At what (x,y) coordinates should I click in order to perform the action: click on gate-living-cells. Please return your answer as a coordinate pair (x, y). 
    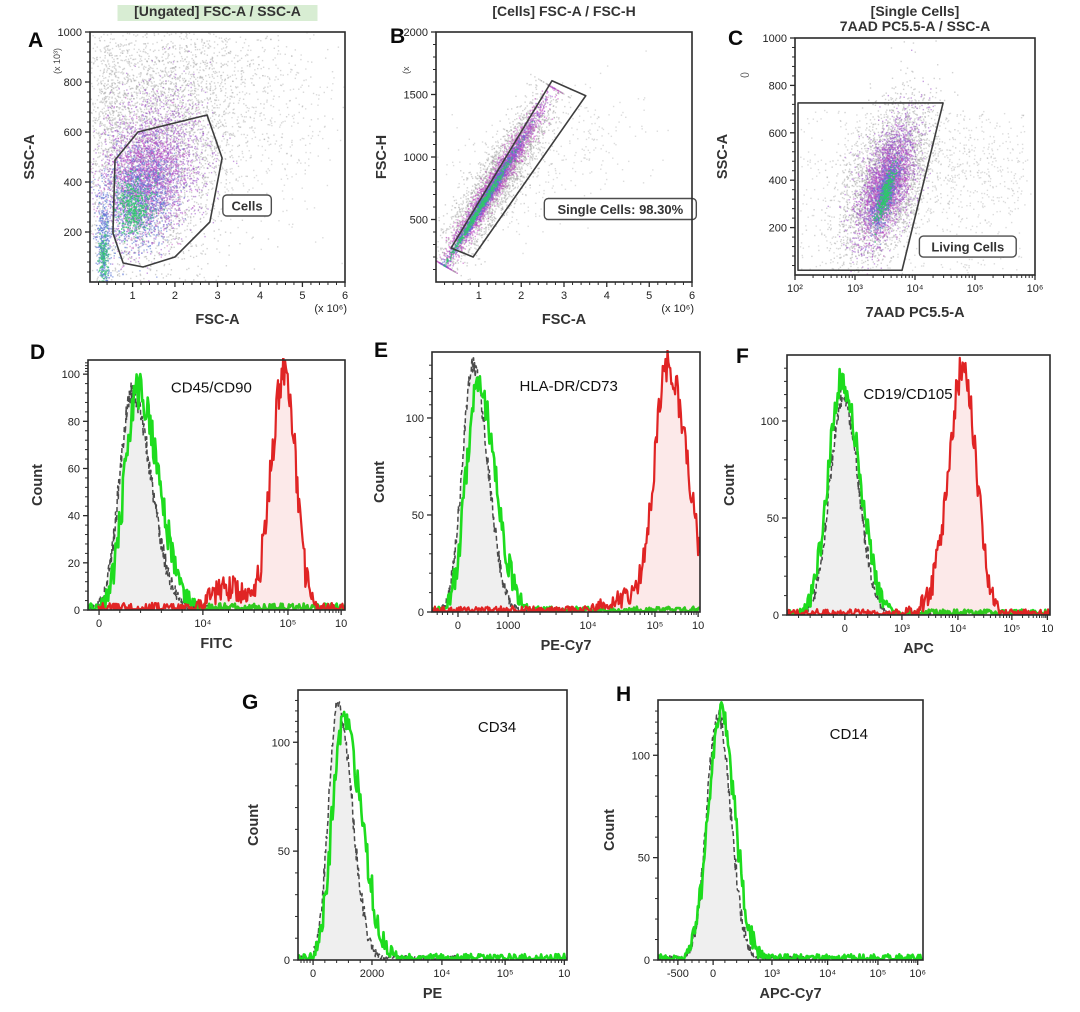
    Looking at the image, I should click on (870, 187).